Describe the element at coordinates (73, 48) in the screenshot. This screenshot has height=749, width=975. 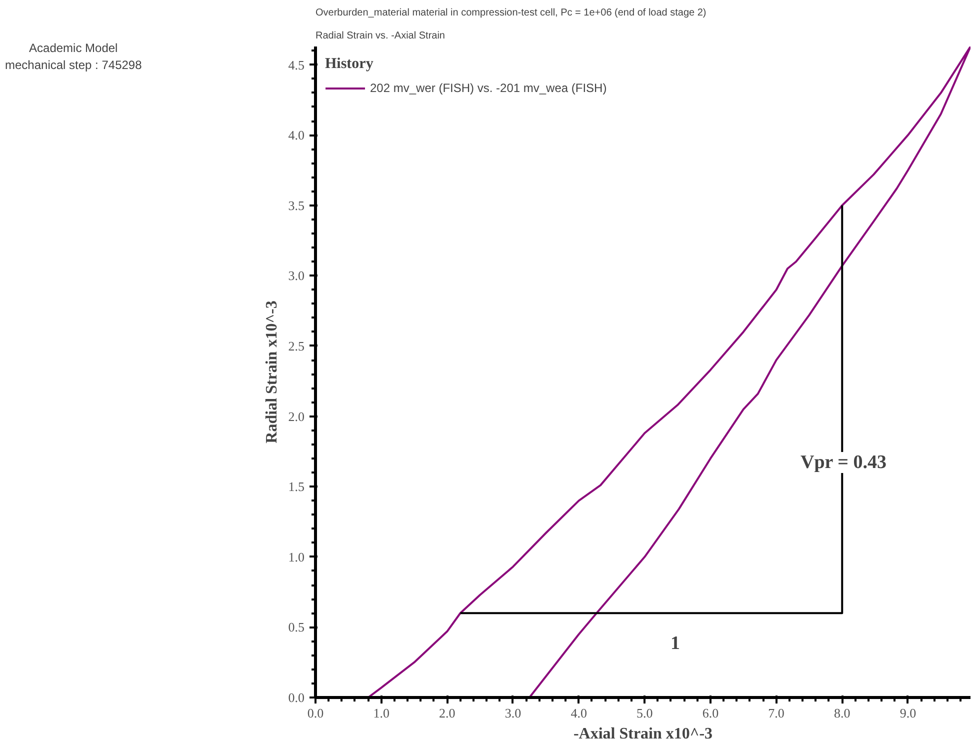
I see `text: Academic Model` at that location.